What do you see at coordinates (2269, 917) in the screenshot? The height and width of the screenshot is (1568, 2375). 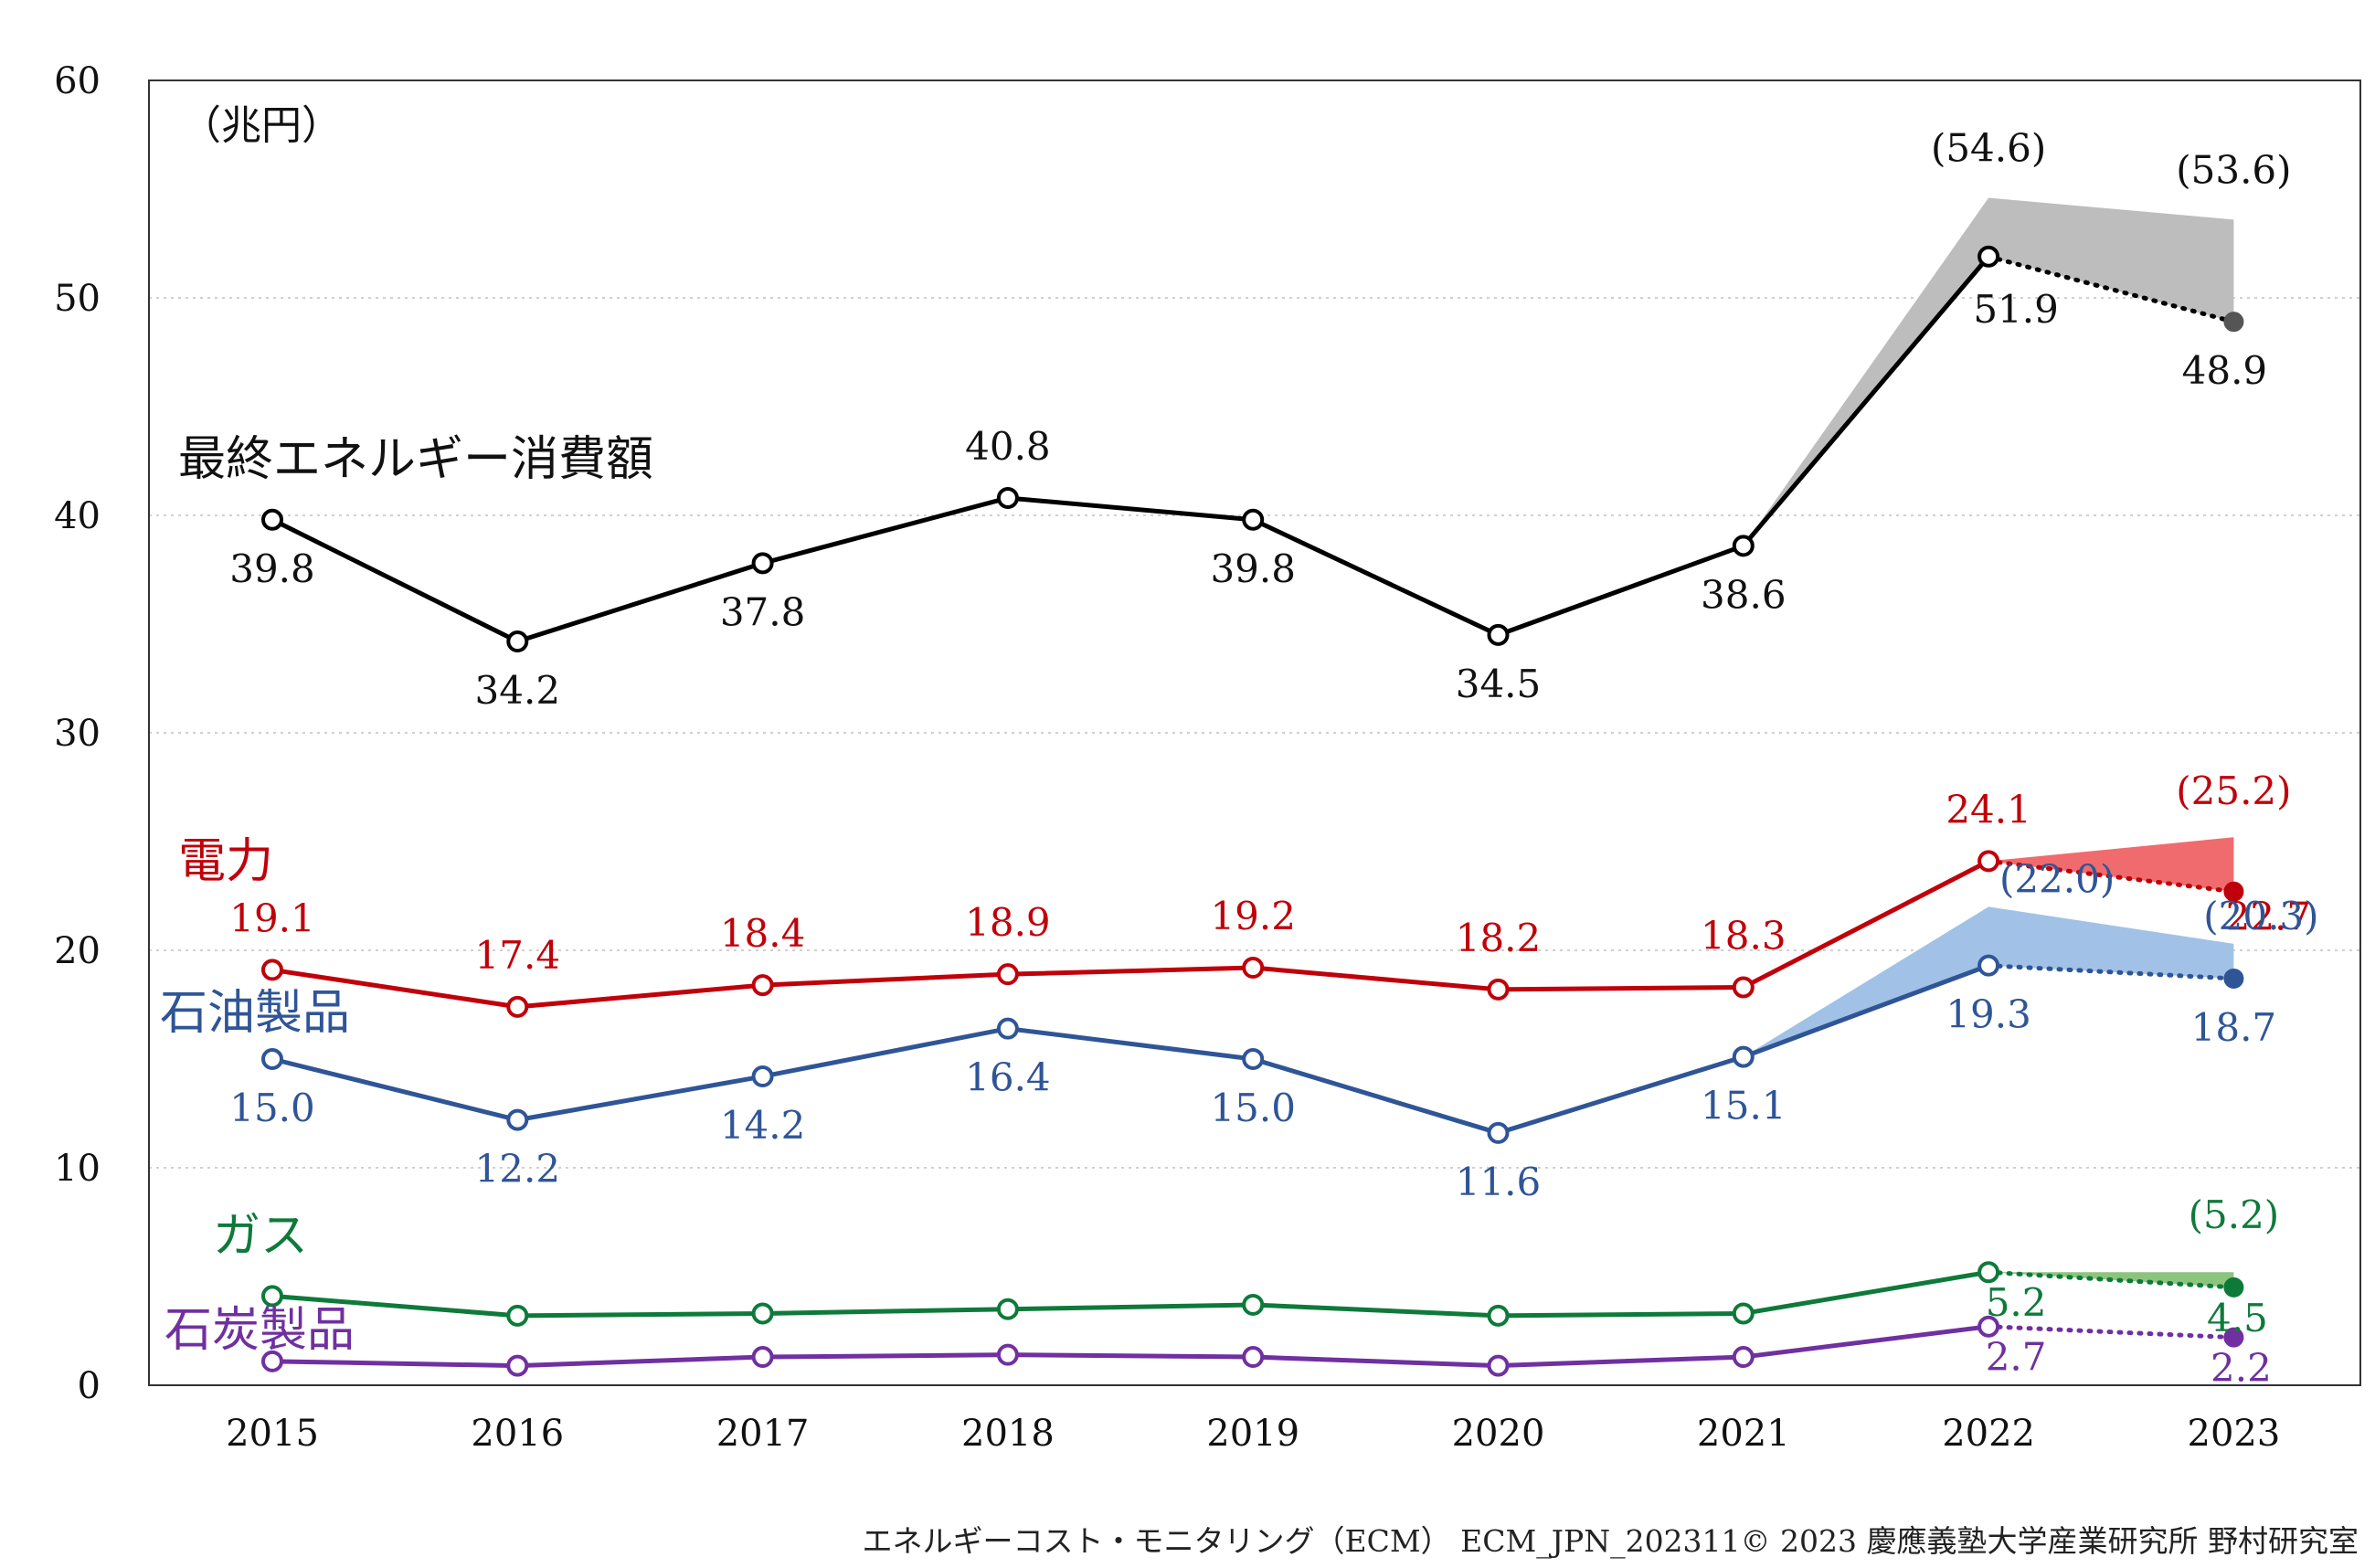 I see `data-label: 22.7` at bounding box center [2269, 917].